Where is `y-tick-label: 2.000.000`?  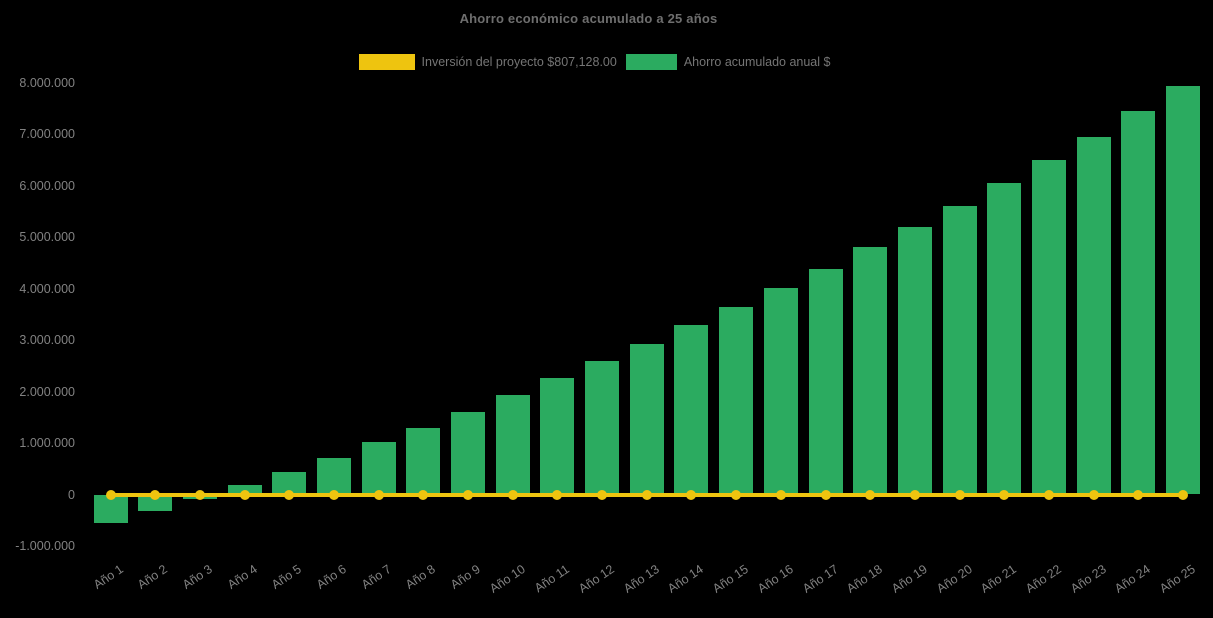 y-tick-label: 2.000.000 is located at coordinates (47, 391).